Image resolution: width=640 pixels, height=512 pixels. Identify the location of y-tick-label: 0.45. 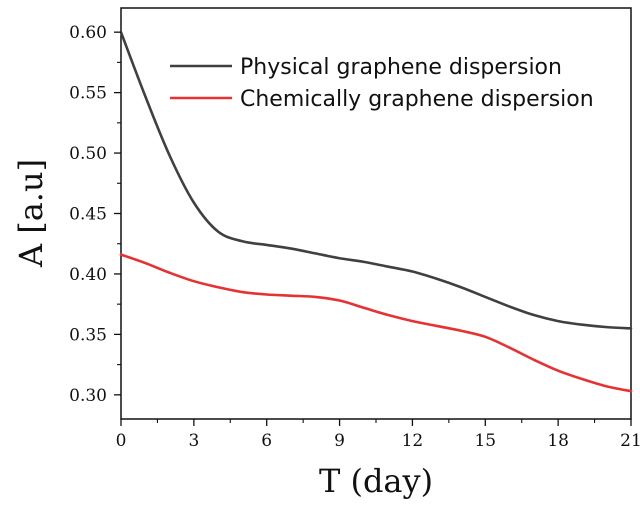
(88, 215).